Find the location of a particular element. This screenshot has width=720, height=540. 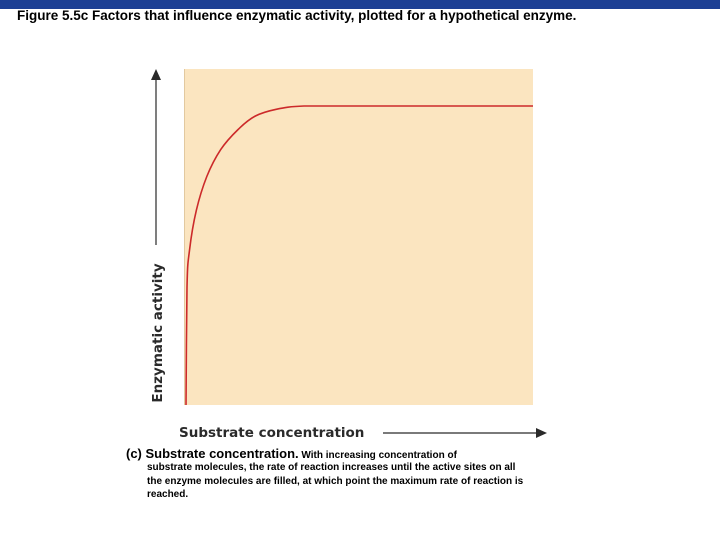

x-axis-arrowhead is located at coordinates (541, 433).